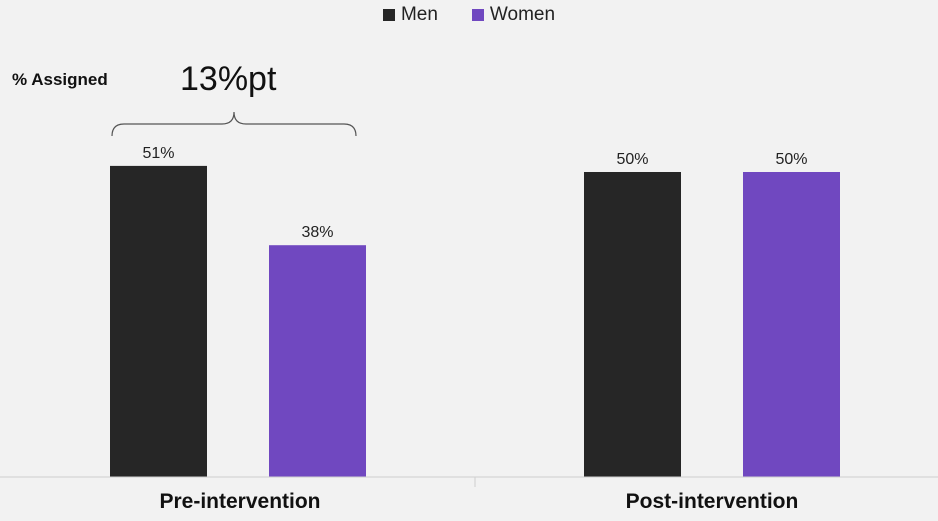  I want to click on bar-women-post, so click(791, 324).